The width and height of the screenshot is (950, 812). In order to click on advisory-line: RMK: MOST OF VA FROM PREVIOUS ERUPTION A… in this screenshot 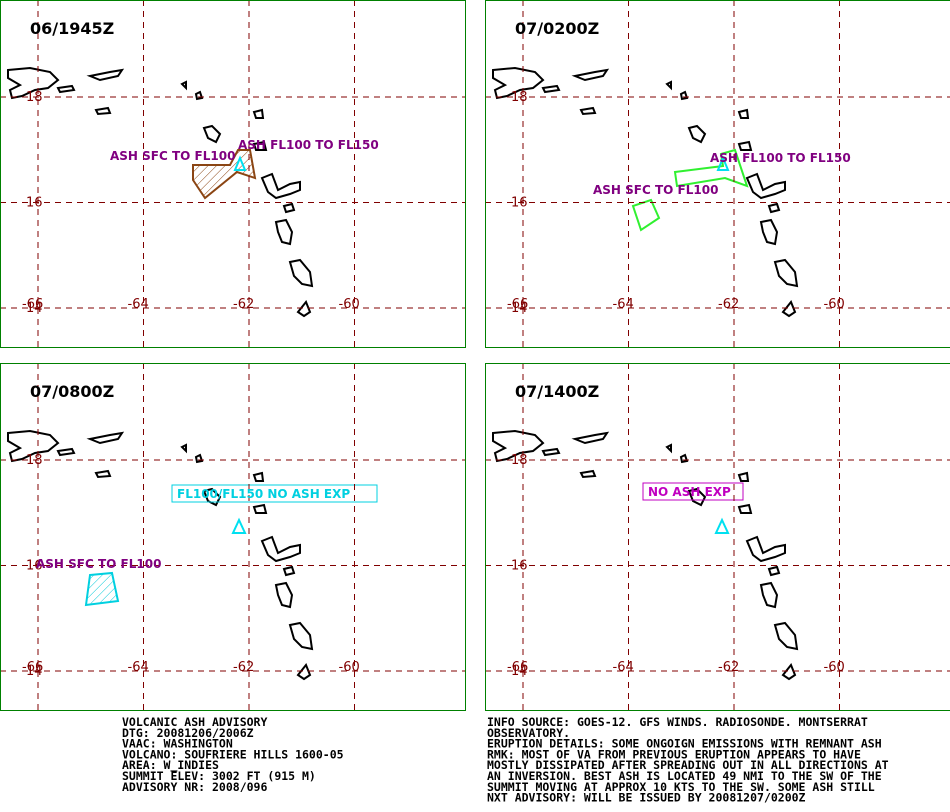, I will do `click(674, 754)`.